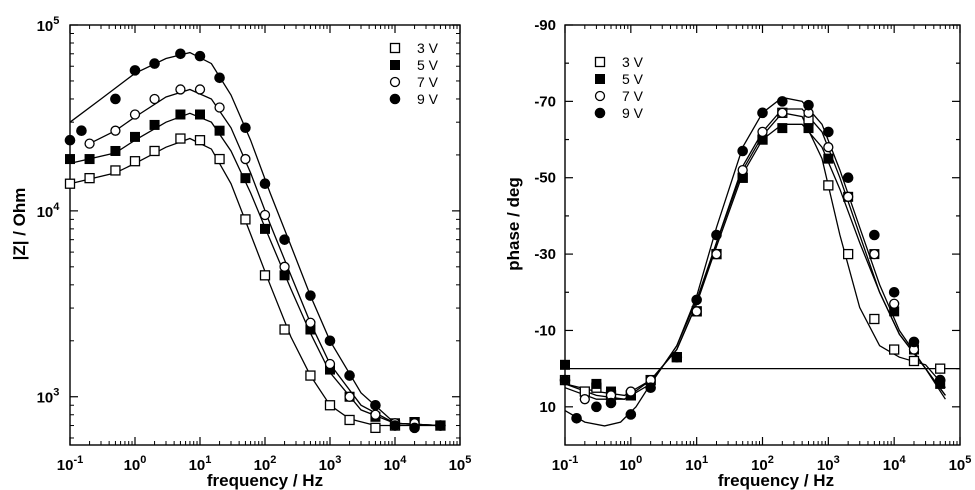 The width and height of the screenshot is (975, 490). What do you see at coordinates (49, 211) in the screenshot?
I see `y-tick-label: 10⁴` at bounding box center [49, 211].